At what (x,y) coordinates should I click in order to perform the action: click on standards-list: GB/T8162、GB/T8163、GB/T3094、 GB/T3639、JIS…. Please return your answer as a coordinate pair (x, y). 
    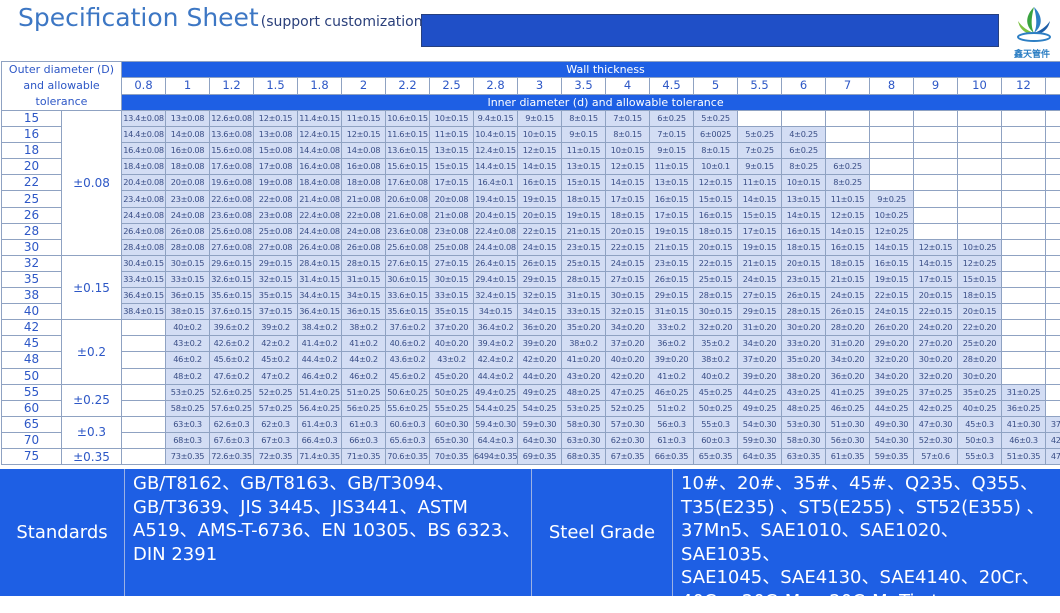
    Looking at the image, I should click on (327, 532).